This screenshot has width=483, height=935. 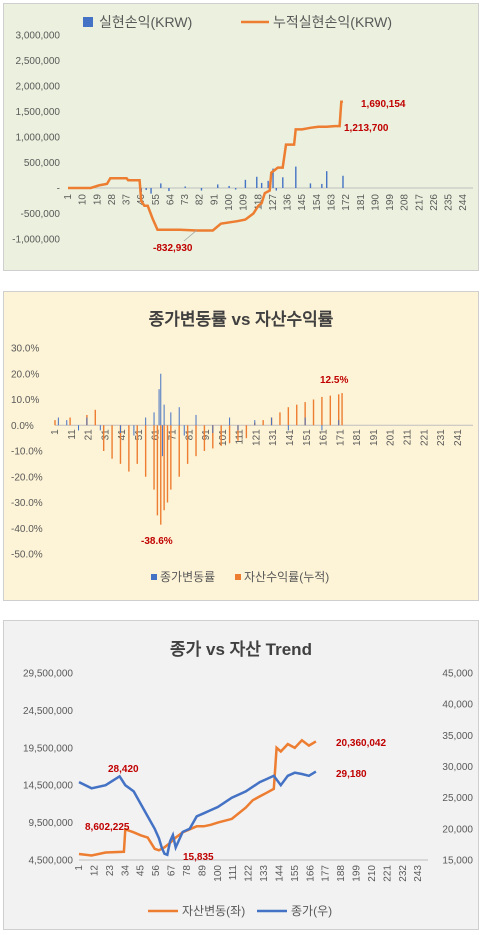 I want to click on x-tick-label: 21, so click(x=89, y=435).